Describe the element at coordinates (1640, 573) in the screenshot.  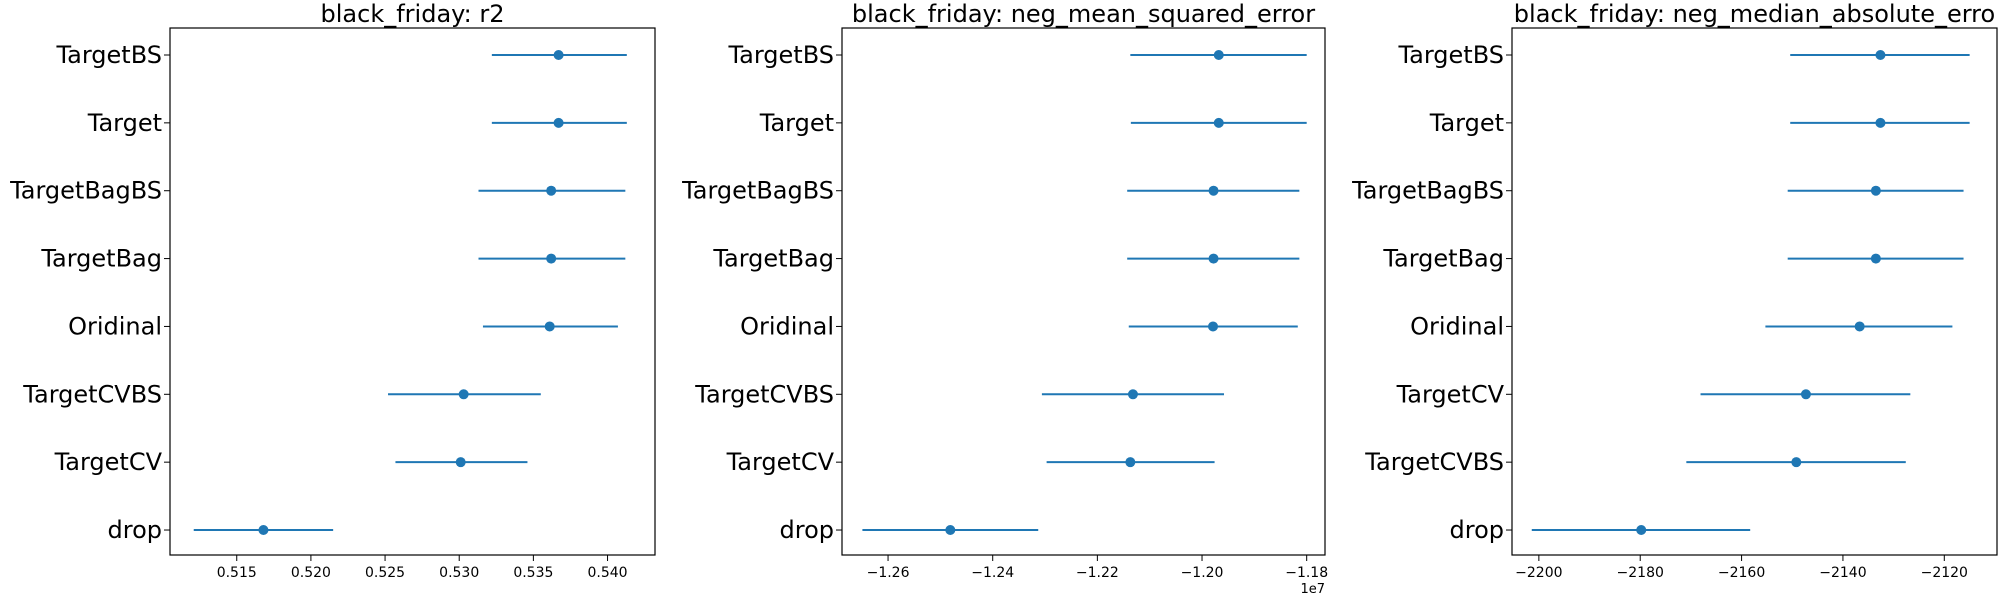
I see `x-tick-label: −2180` at that location.